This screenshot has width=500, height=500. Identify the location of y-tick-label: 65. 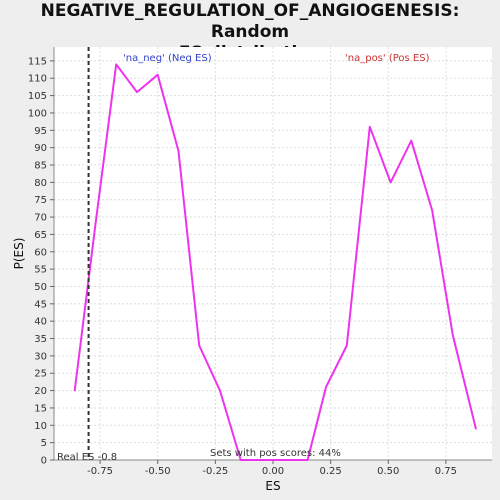
(40, 235).